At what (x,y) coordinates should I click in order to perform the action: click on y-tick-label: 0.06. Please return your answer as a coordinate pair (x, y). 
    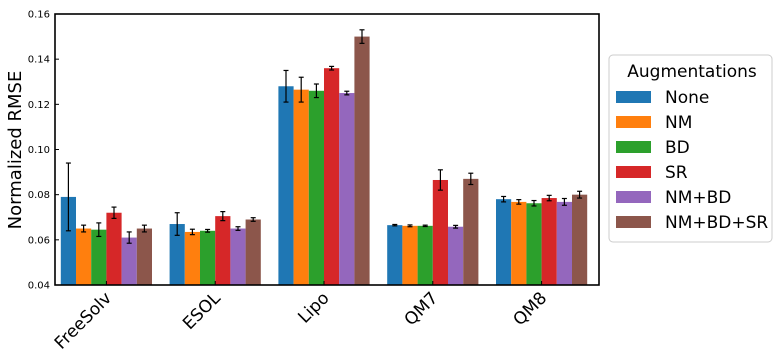
    Looking at the image, I should click on (39, 240).